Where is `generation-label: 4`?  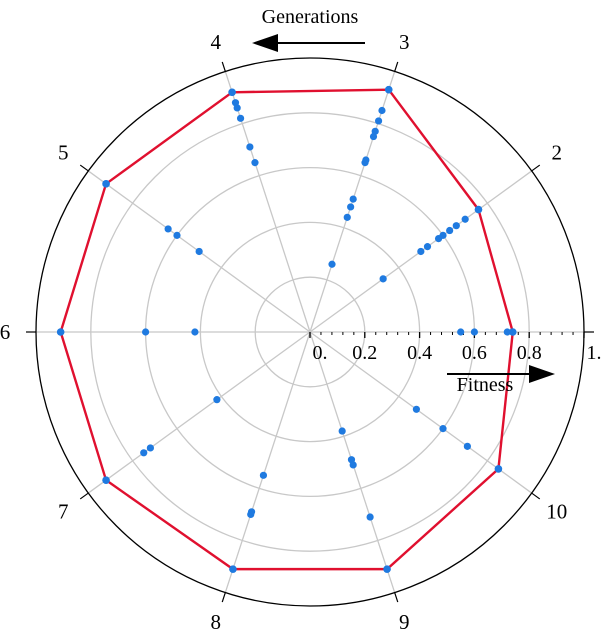 generation-label: 4 is located at coordinates (215, 42).